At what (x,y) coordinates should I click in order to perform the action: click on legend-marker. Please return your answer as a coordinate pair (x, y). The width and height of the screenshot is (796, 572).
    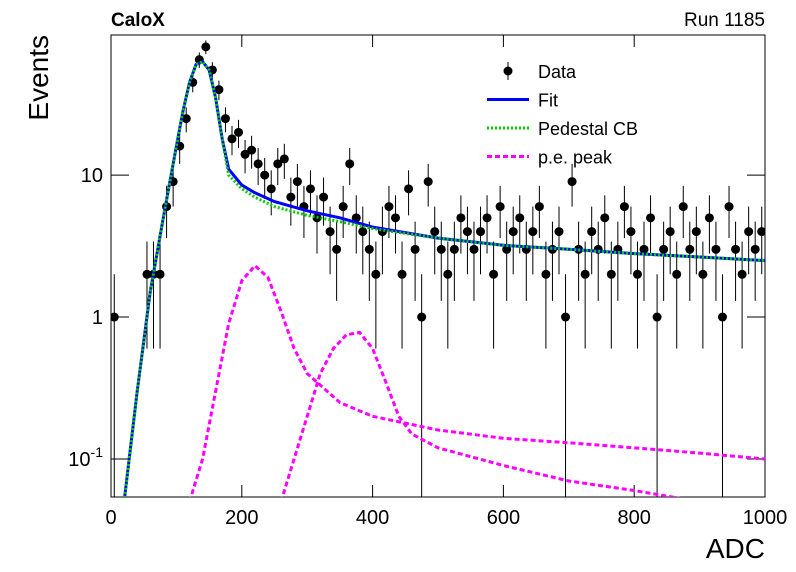
    Looking at the image, I should click on (508, 71).